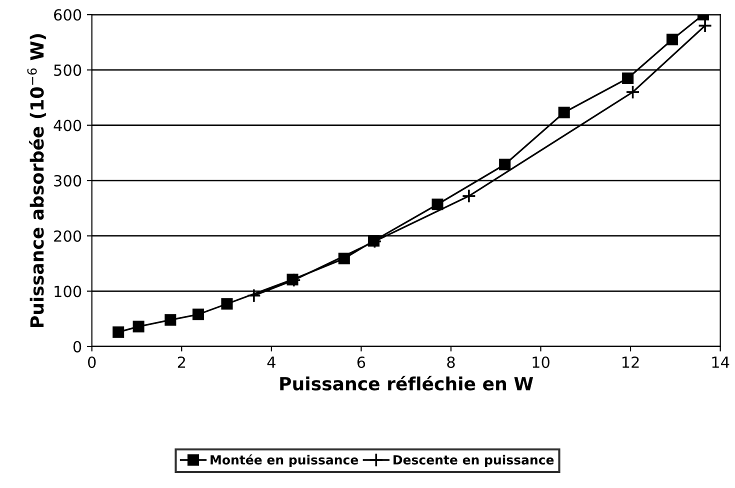 The width and height of the screenshot is (735, 488). Describe the element at coordinates (181, 362) in the screenshot. I see `x-tick-label: 2` at that location.